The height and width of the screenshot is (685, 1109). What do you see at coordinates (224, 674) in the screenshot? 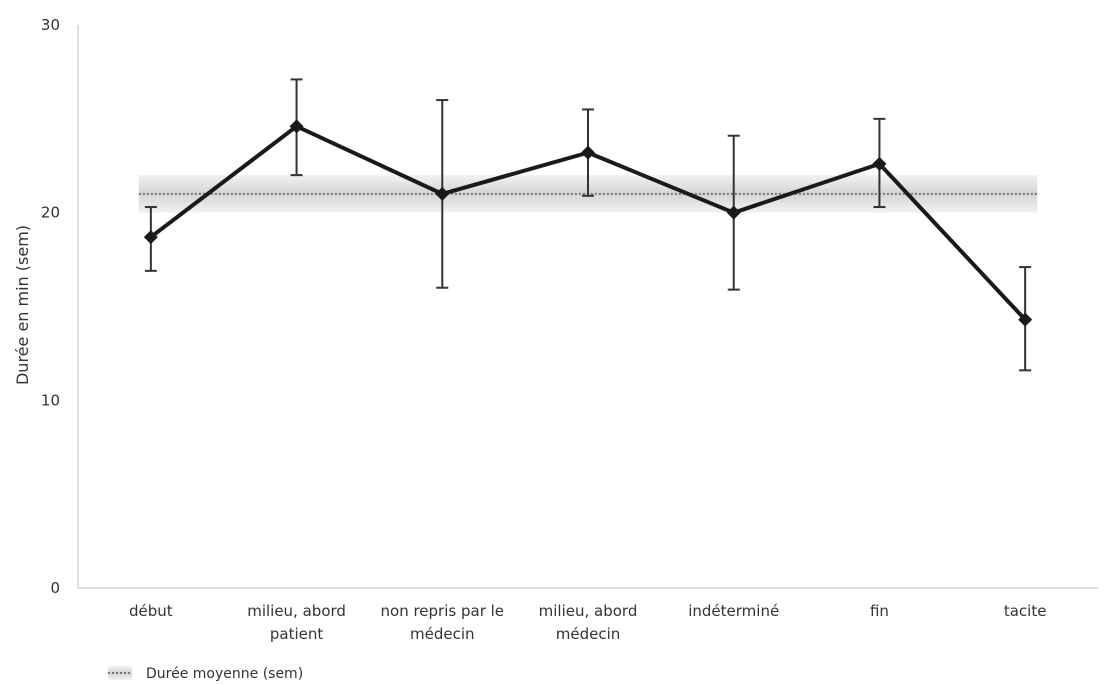
I see `legend-label: Durée moyenne (sem)` at bounding box center [224, 674].